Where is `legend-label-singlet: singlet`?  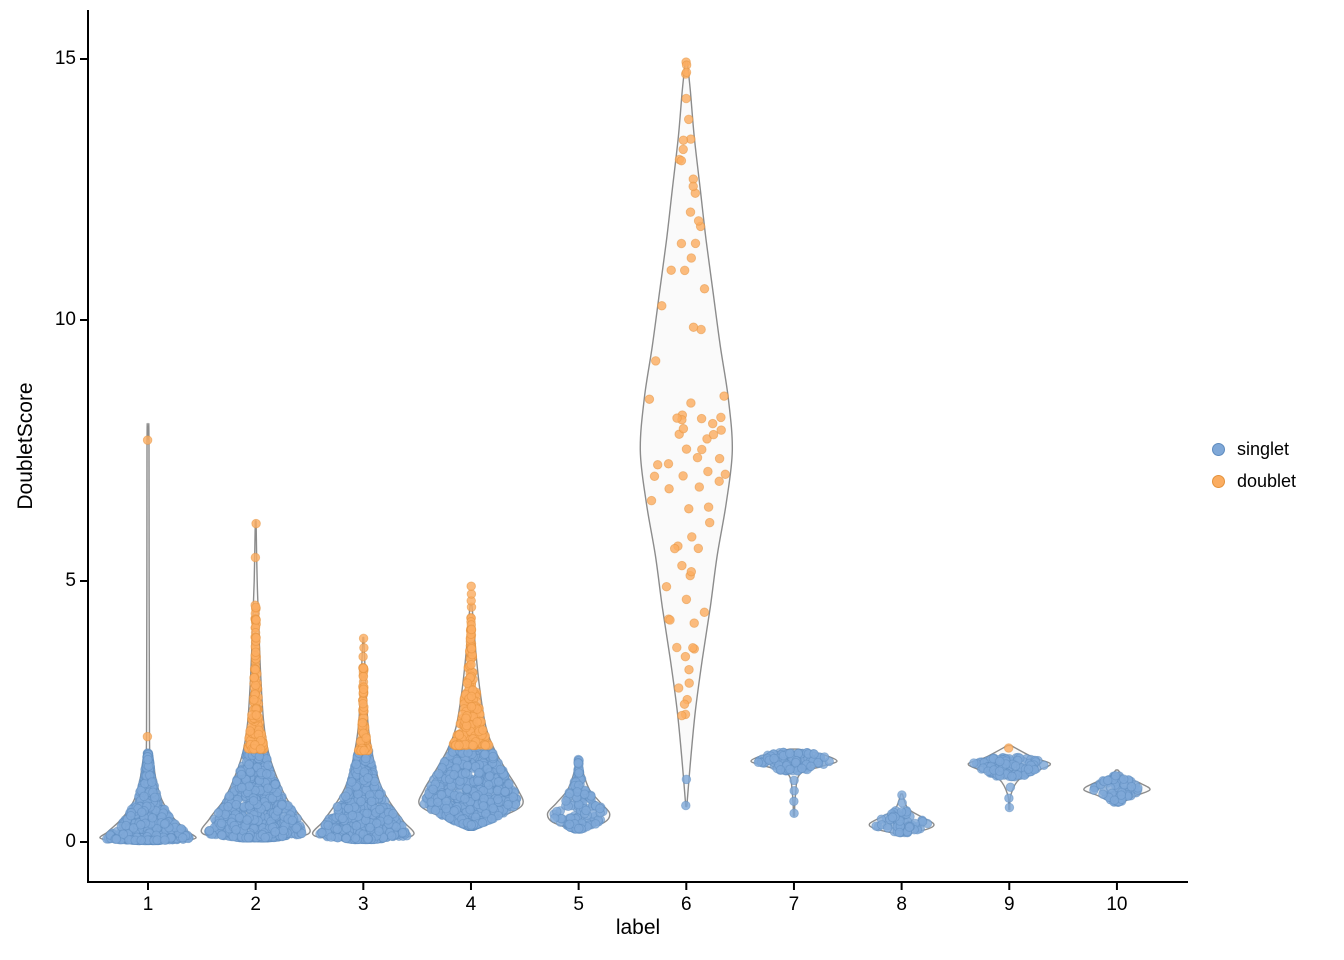
legend-label-singlet: singlet is located at coordinates (1263, 449).